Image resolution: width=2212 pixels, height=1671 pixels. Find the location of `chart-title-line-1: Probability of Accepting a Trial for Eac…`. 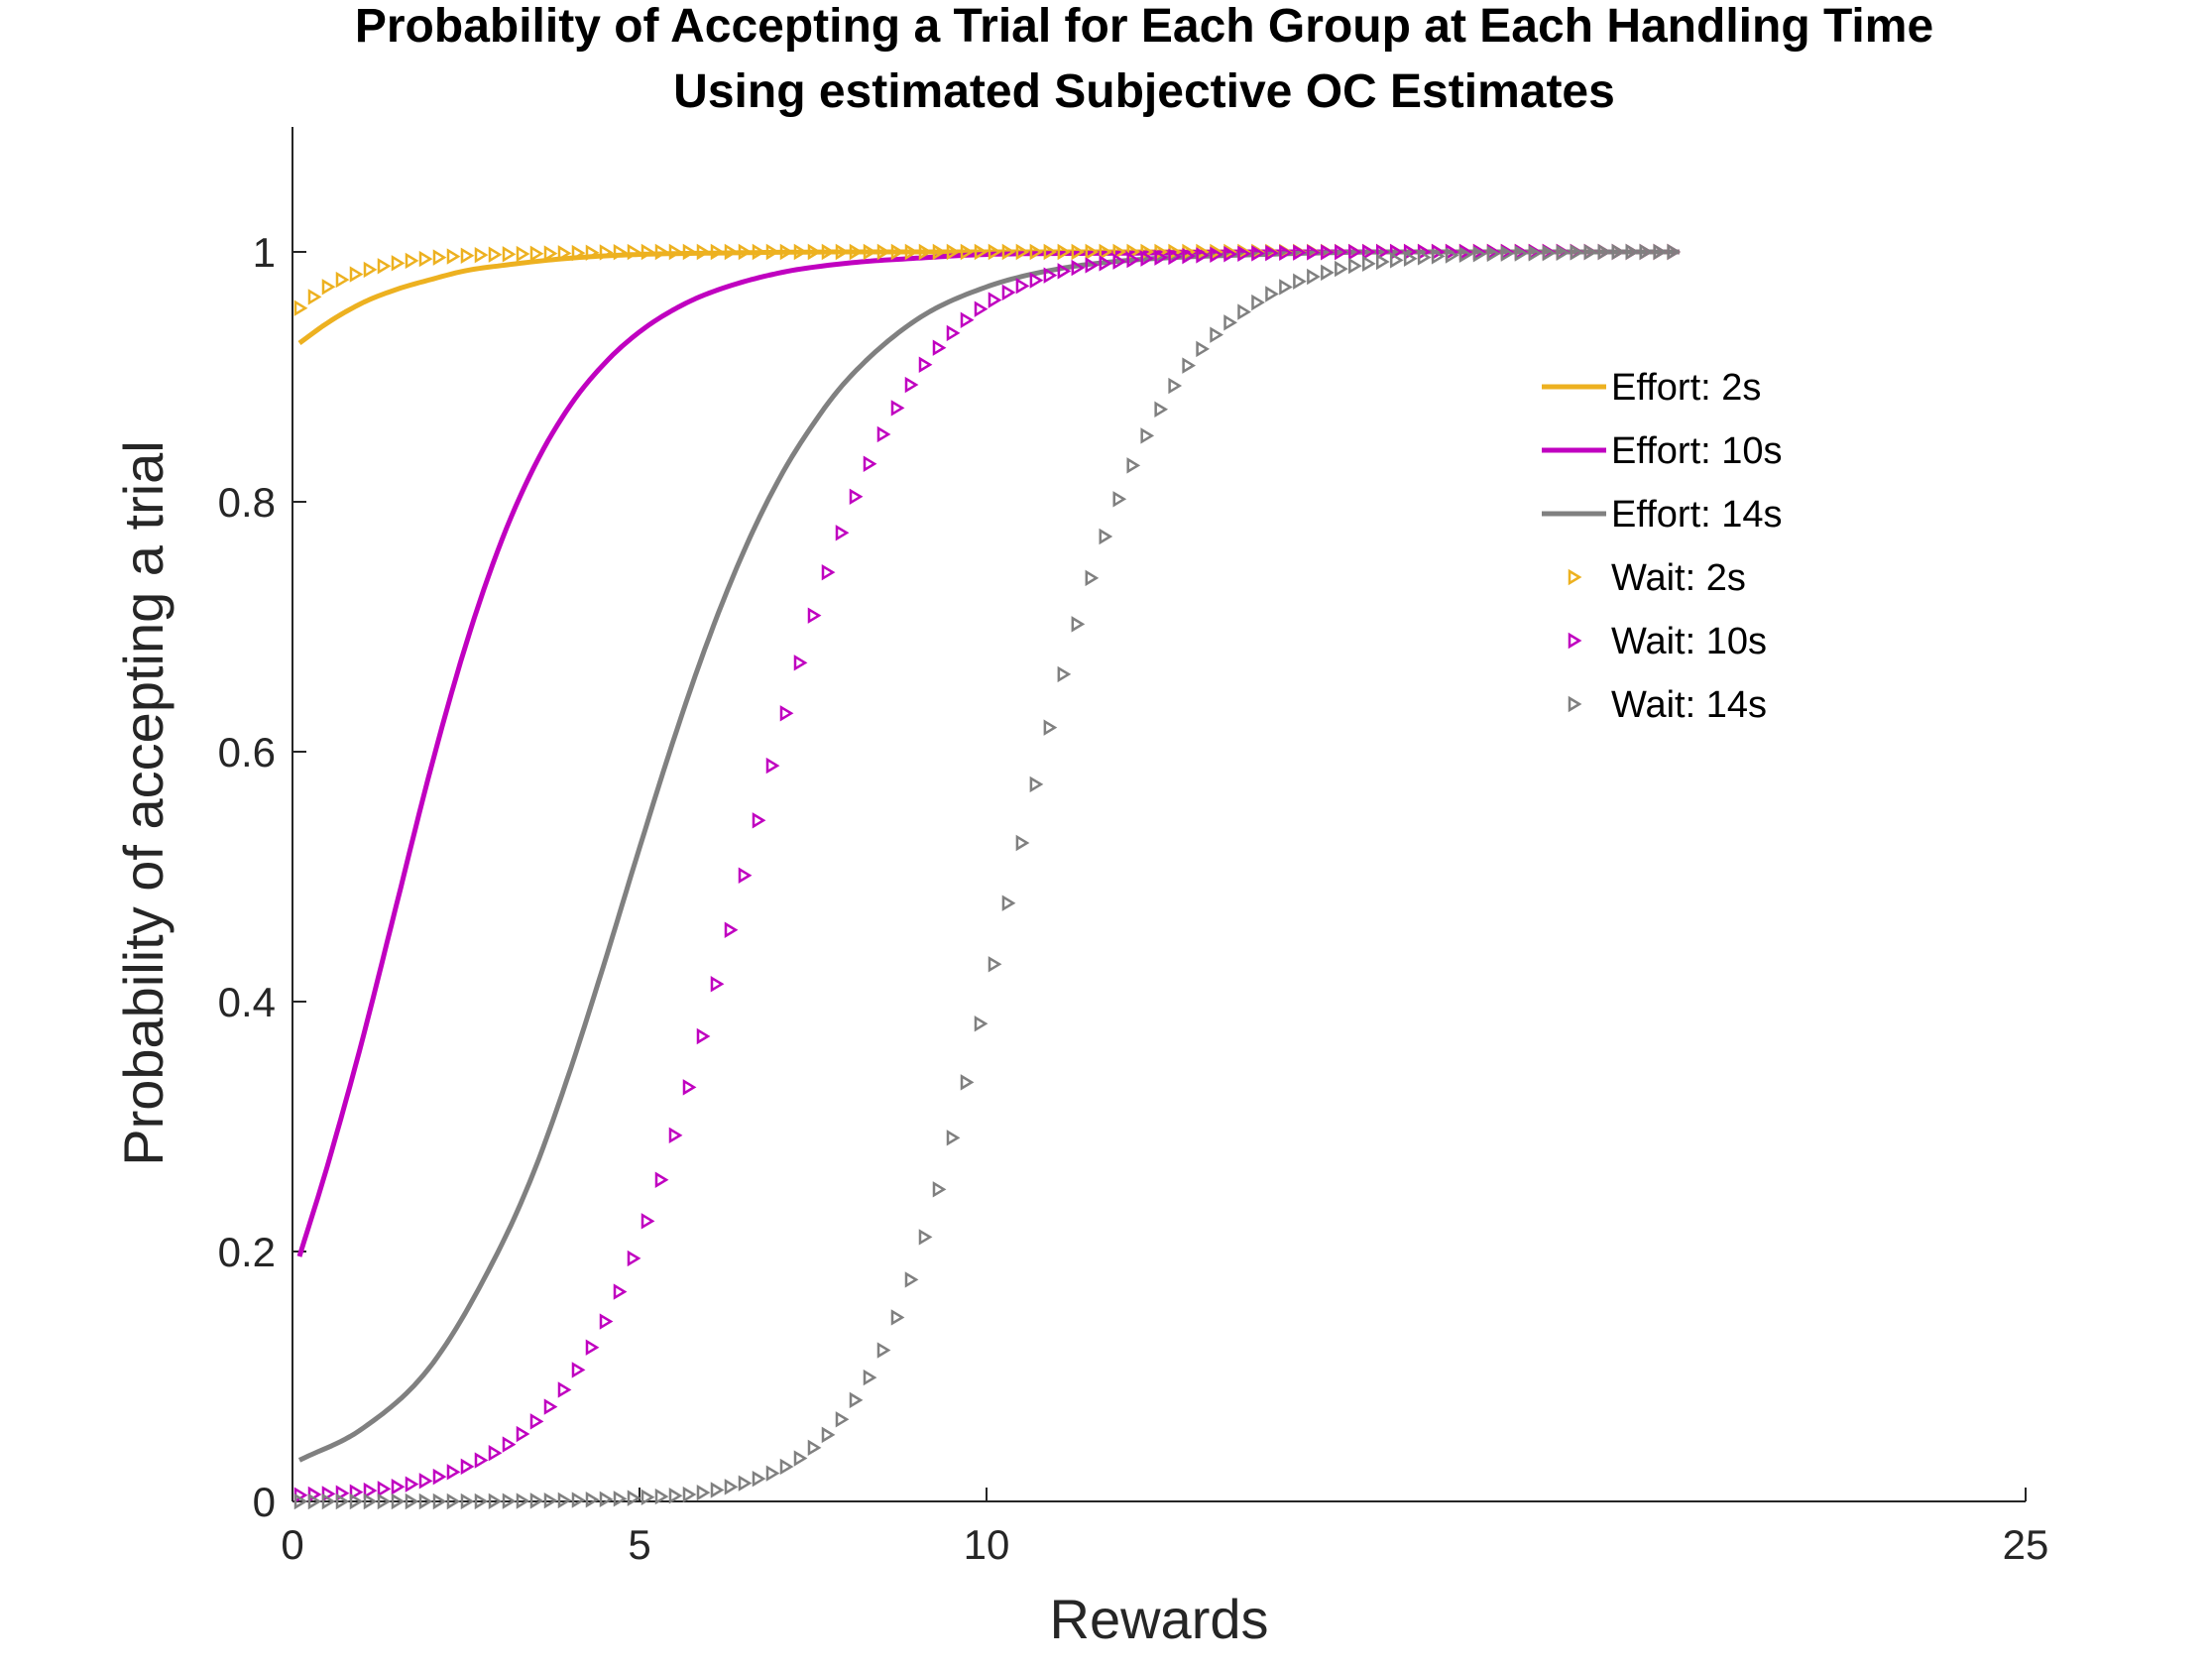

chart-title-line-1: Probability of Accepting a Trial for Eac… is located at coordinates (1144, 26).